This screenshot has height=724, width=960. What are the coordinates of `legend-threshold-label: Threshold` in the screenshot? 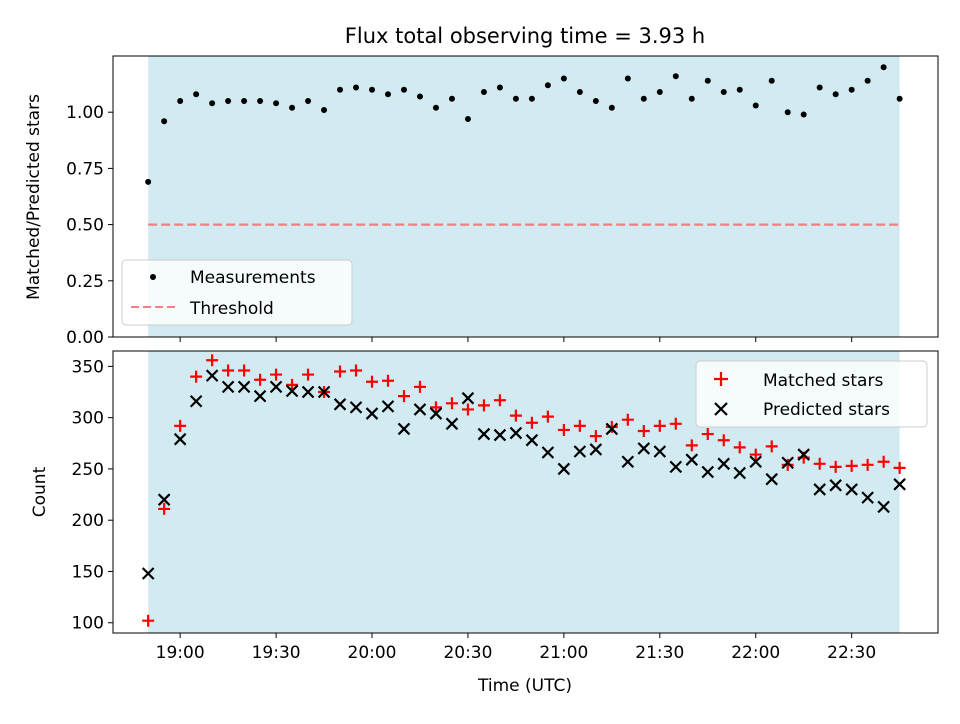 It's located at (231, 309).